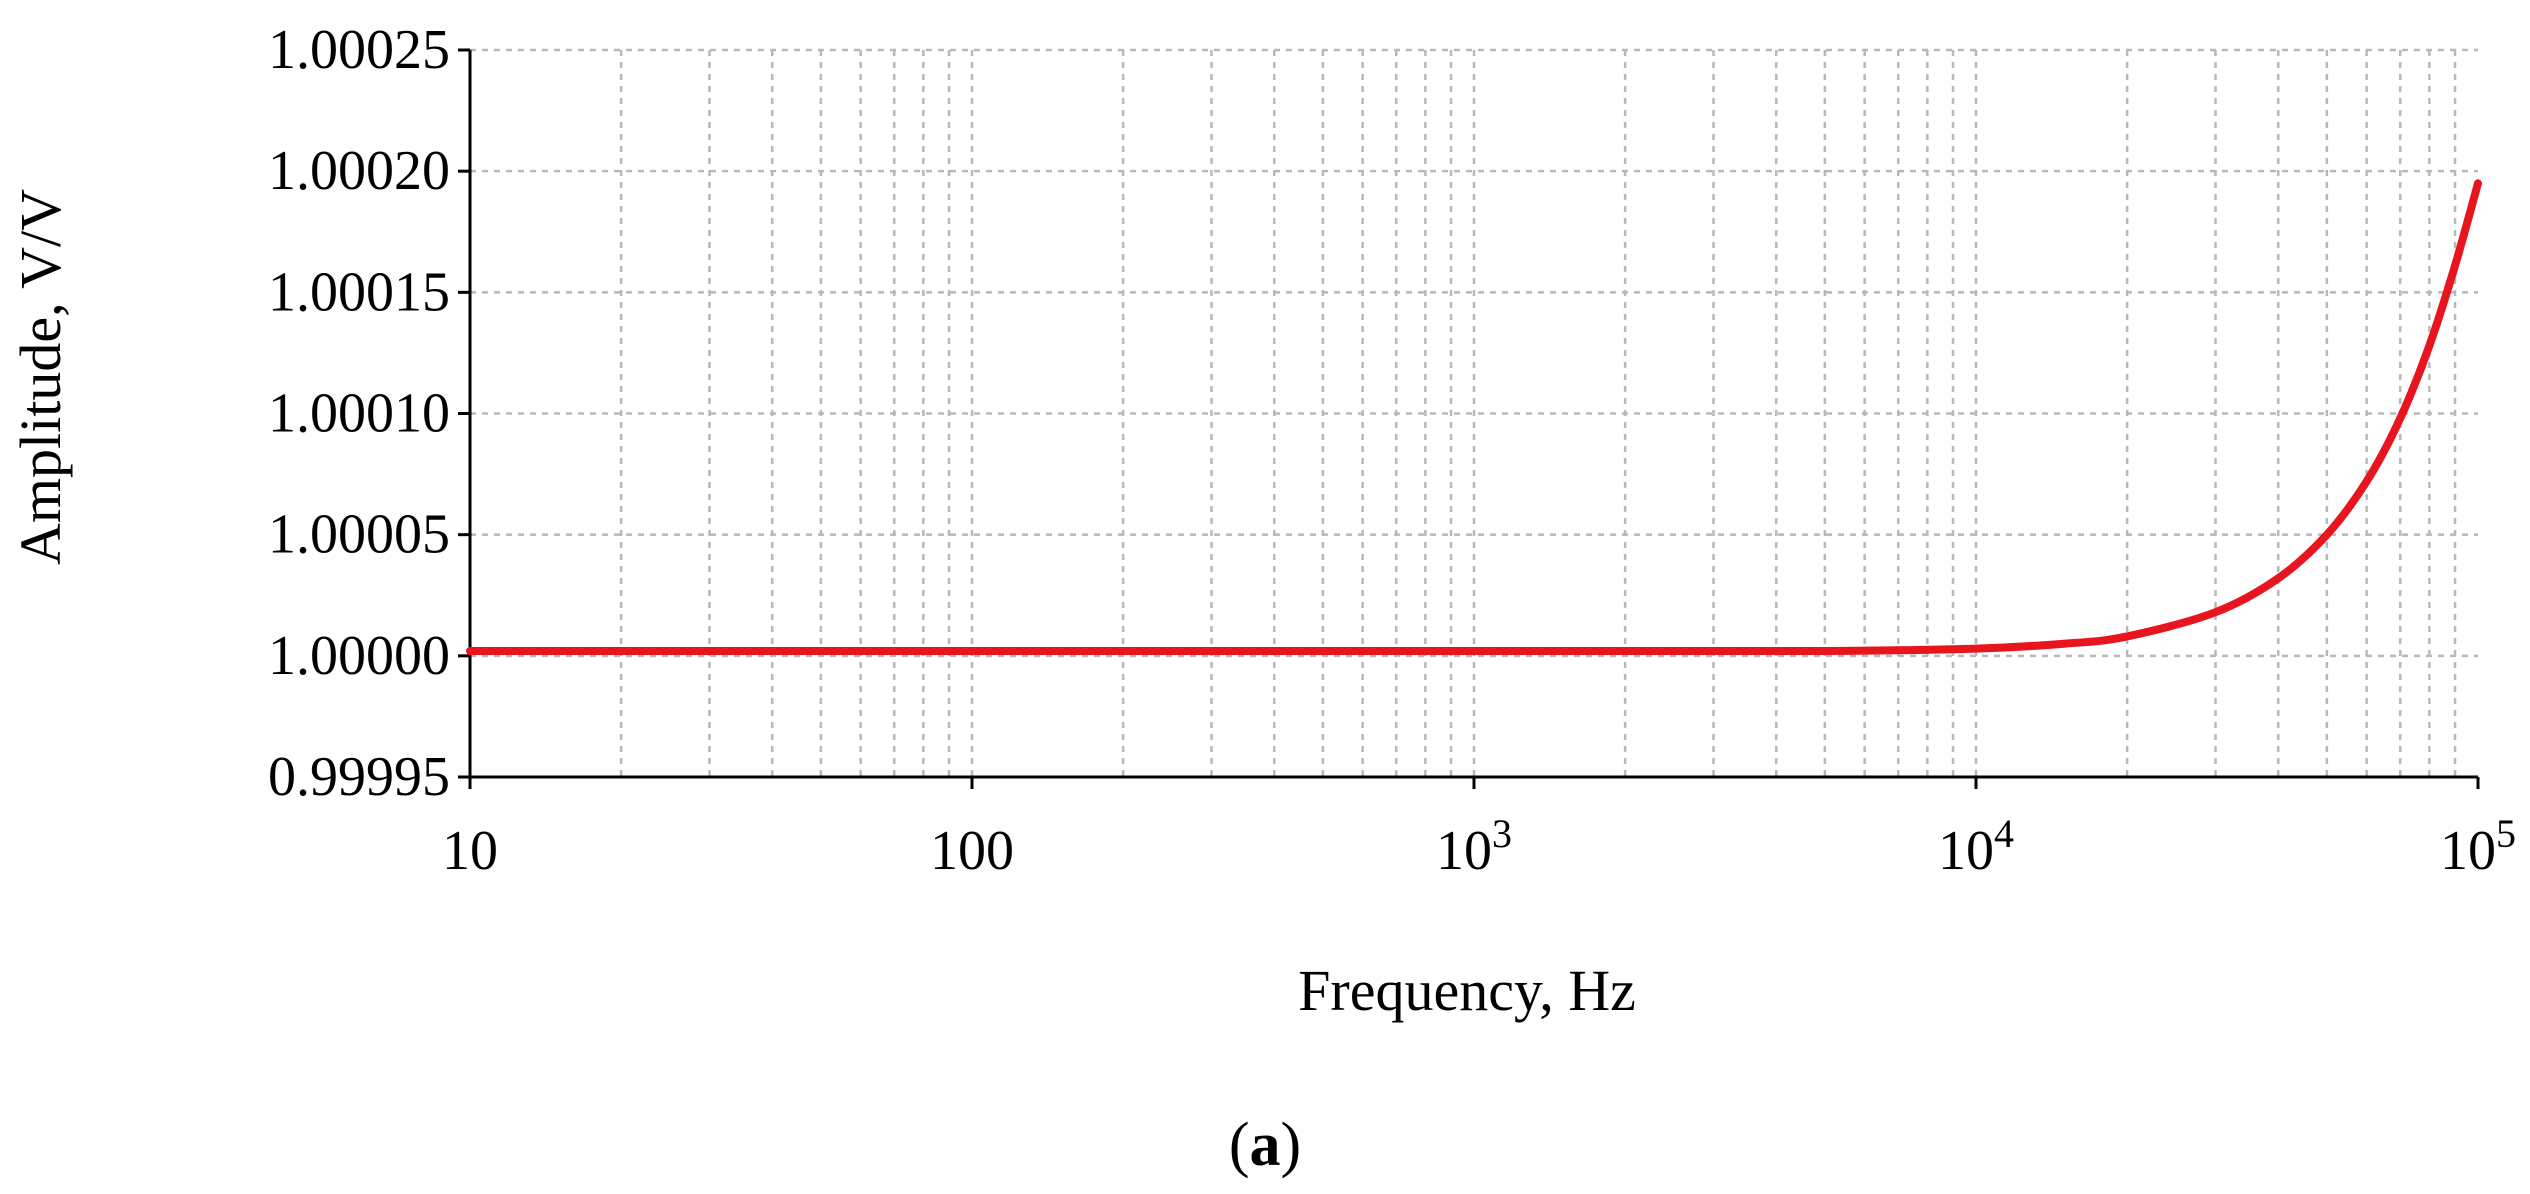 The width and height of the screenshot is (2530, 1194). I want to click on panel-label: (a), so click(1265, 1145).